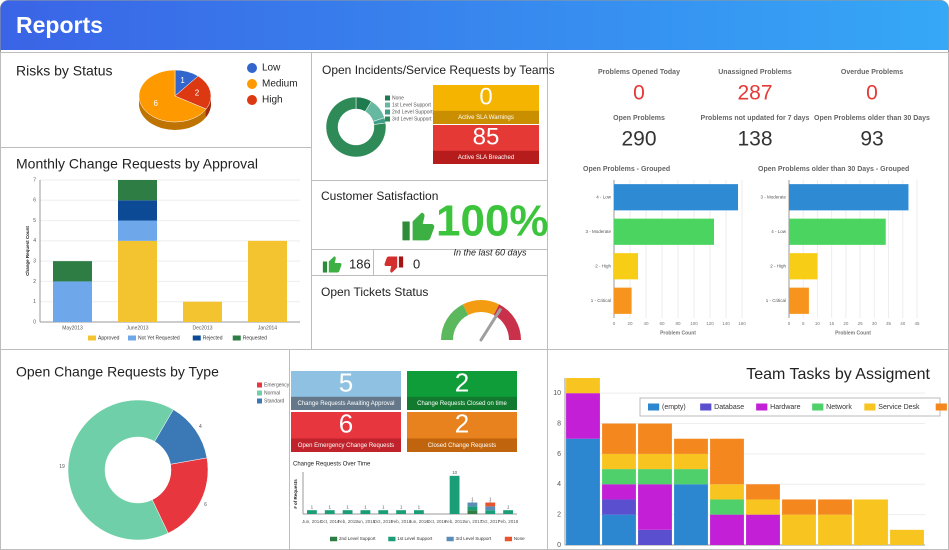 Image resolution: width=949 pixels, height=550 pixels. Describe the element at coordinates (917, 323) in the screenshot. I see `x-tick-label: 45` at that location.